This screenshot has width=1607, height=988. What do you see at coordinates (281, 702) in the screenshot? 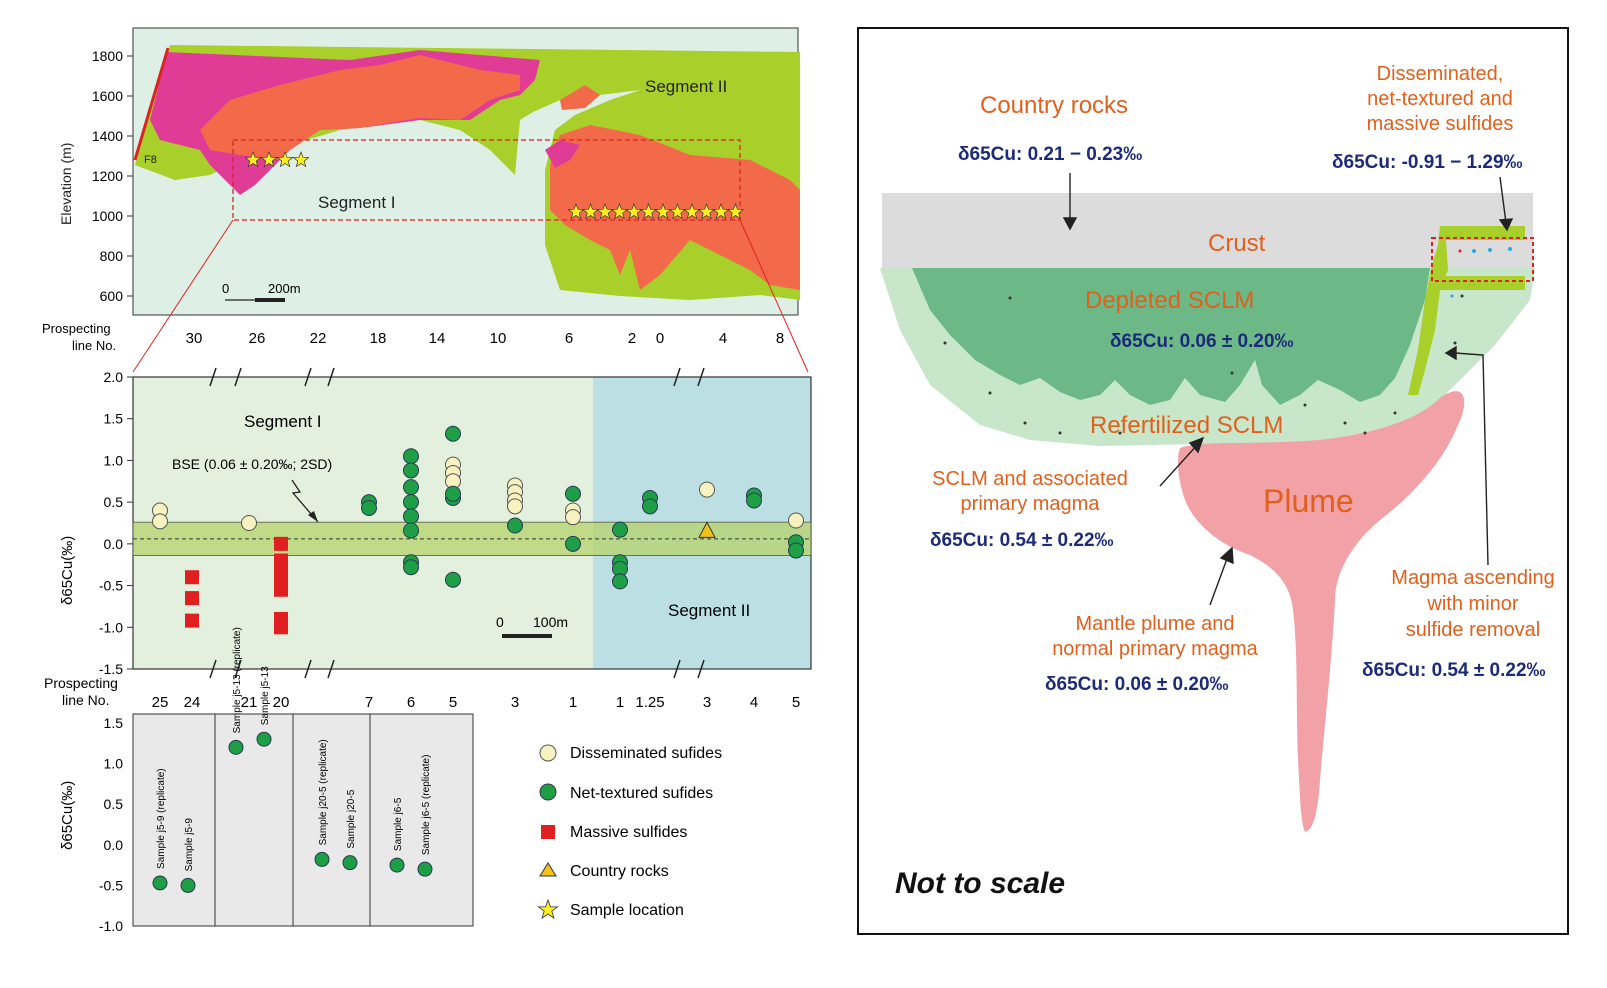
I see `main-x-tick-label: 20` at bounding box center [281, 702].